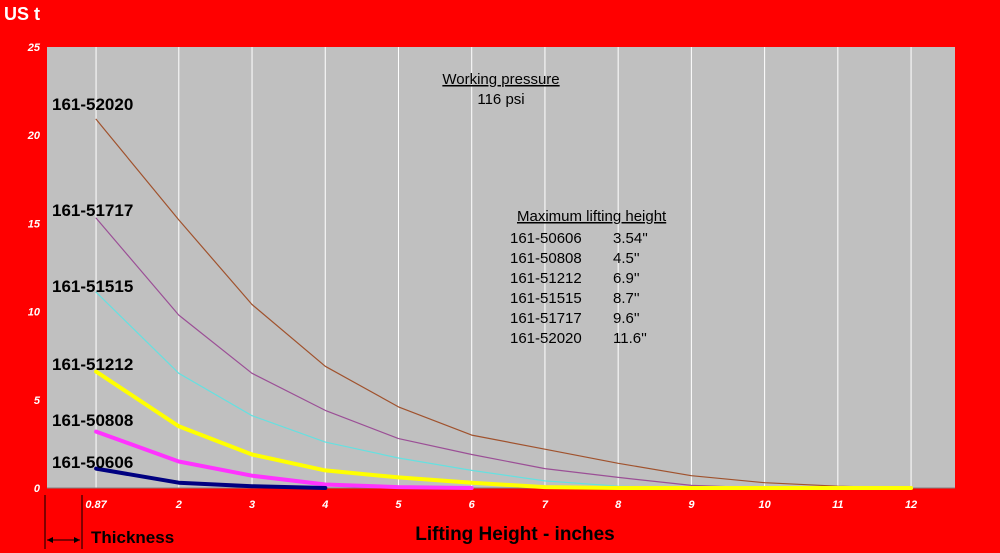  I want to click on max-height-value-5: 11.6'', so click(630, 338).